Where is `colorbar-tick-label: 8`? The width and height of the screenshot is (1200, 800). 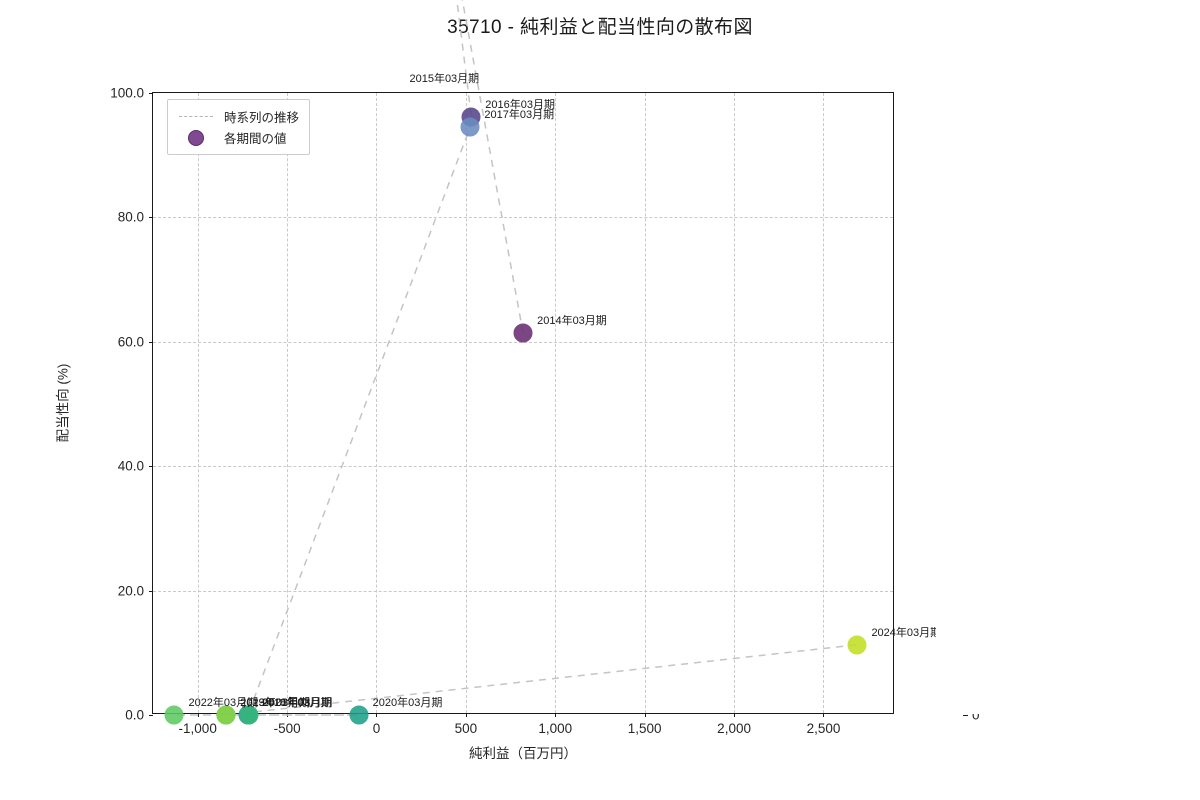
colorbar-tick-label: 8 is located at coordinates (976, 263).